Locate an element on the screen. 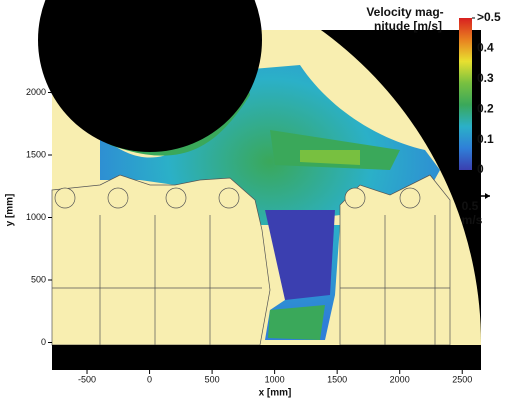  y-tick-label: 500 is located at coordinates (38, 279).